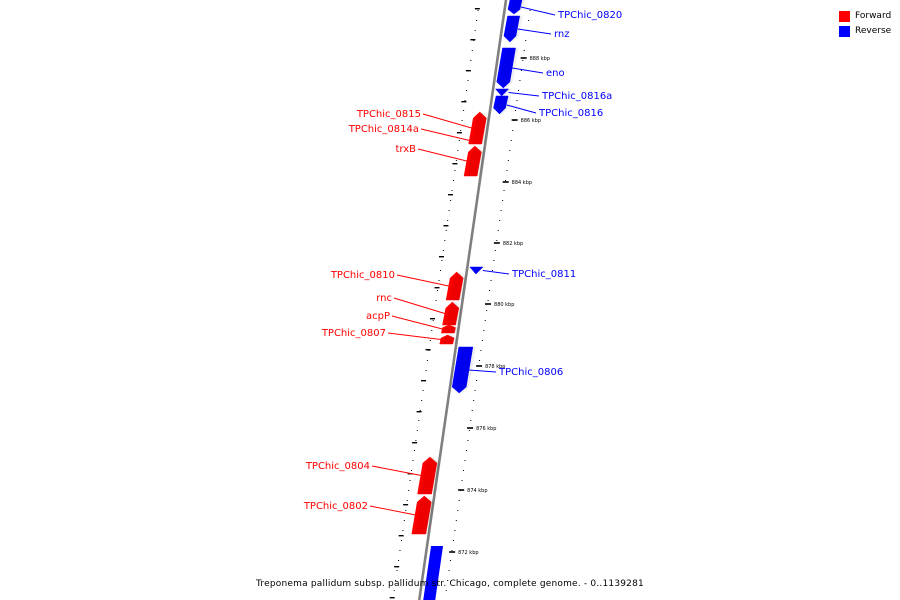 The image size is (900, 600). I want to click on gene-tpchic_0806: TPChic_0806, so click(507, 370).